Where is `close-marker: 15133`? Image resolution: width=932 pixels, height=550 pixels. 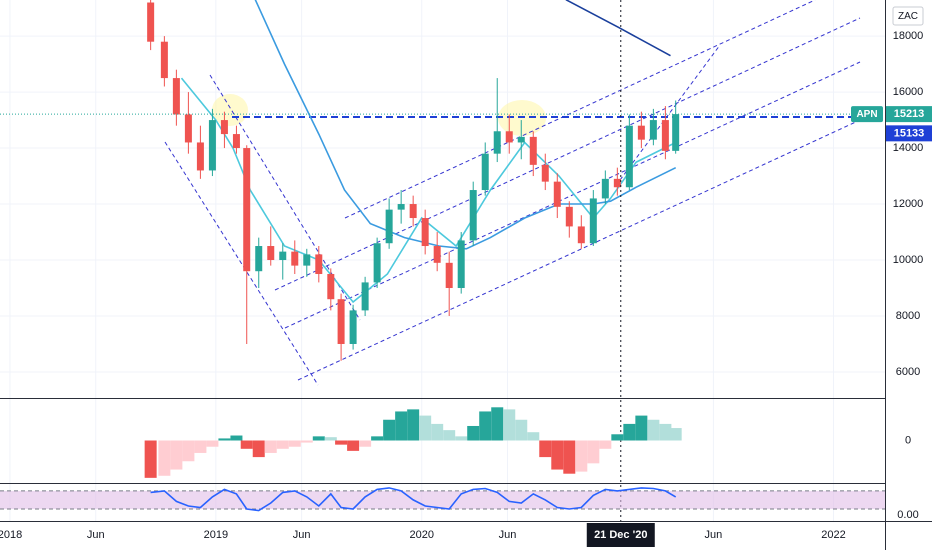 close-marker: 15133 is located at coordinates (909, 133).